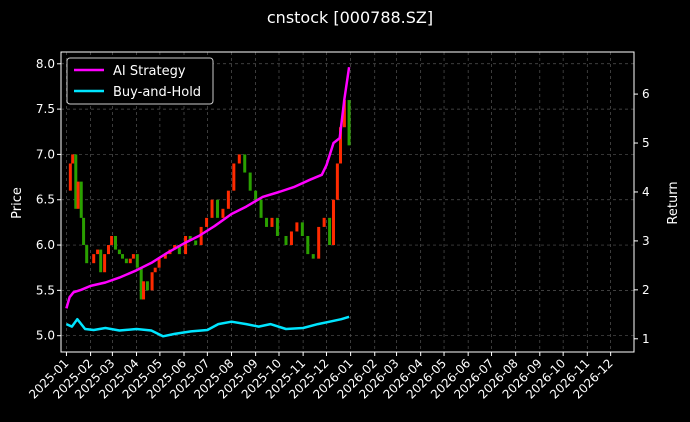 This screenshot has width=690, height=422. I want to click on legend: AI Strategy Buy-and-Hold, so click(140, 81).